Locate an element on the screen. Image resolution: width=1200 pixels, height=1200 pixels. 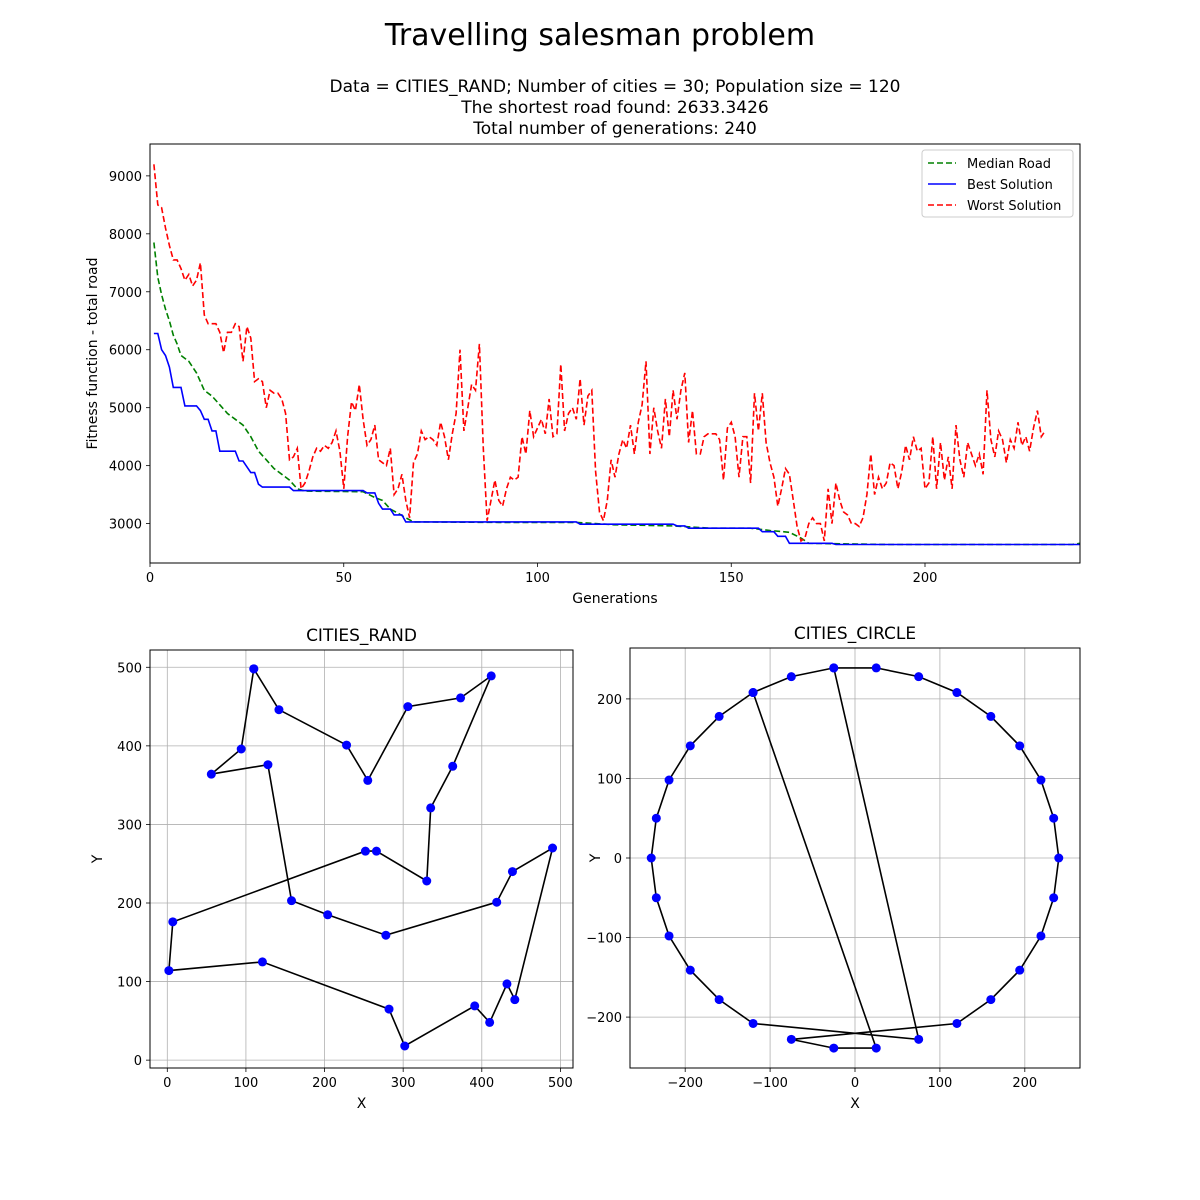
y-tick-label: −200 is located at coordinates (604, 1018).